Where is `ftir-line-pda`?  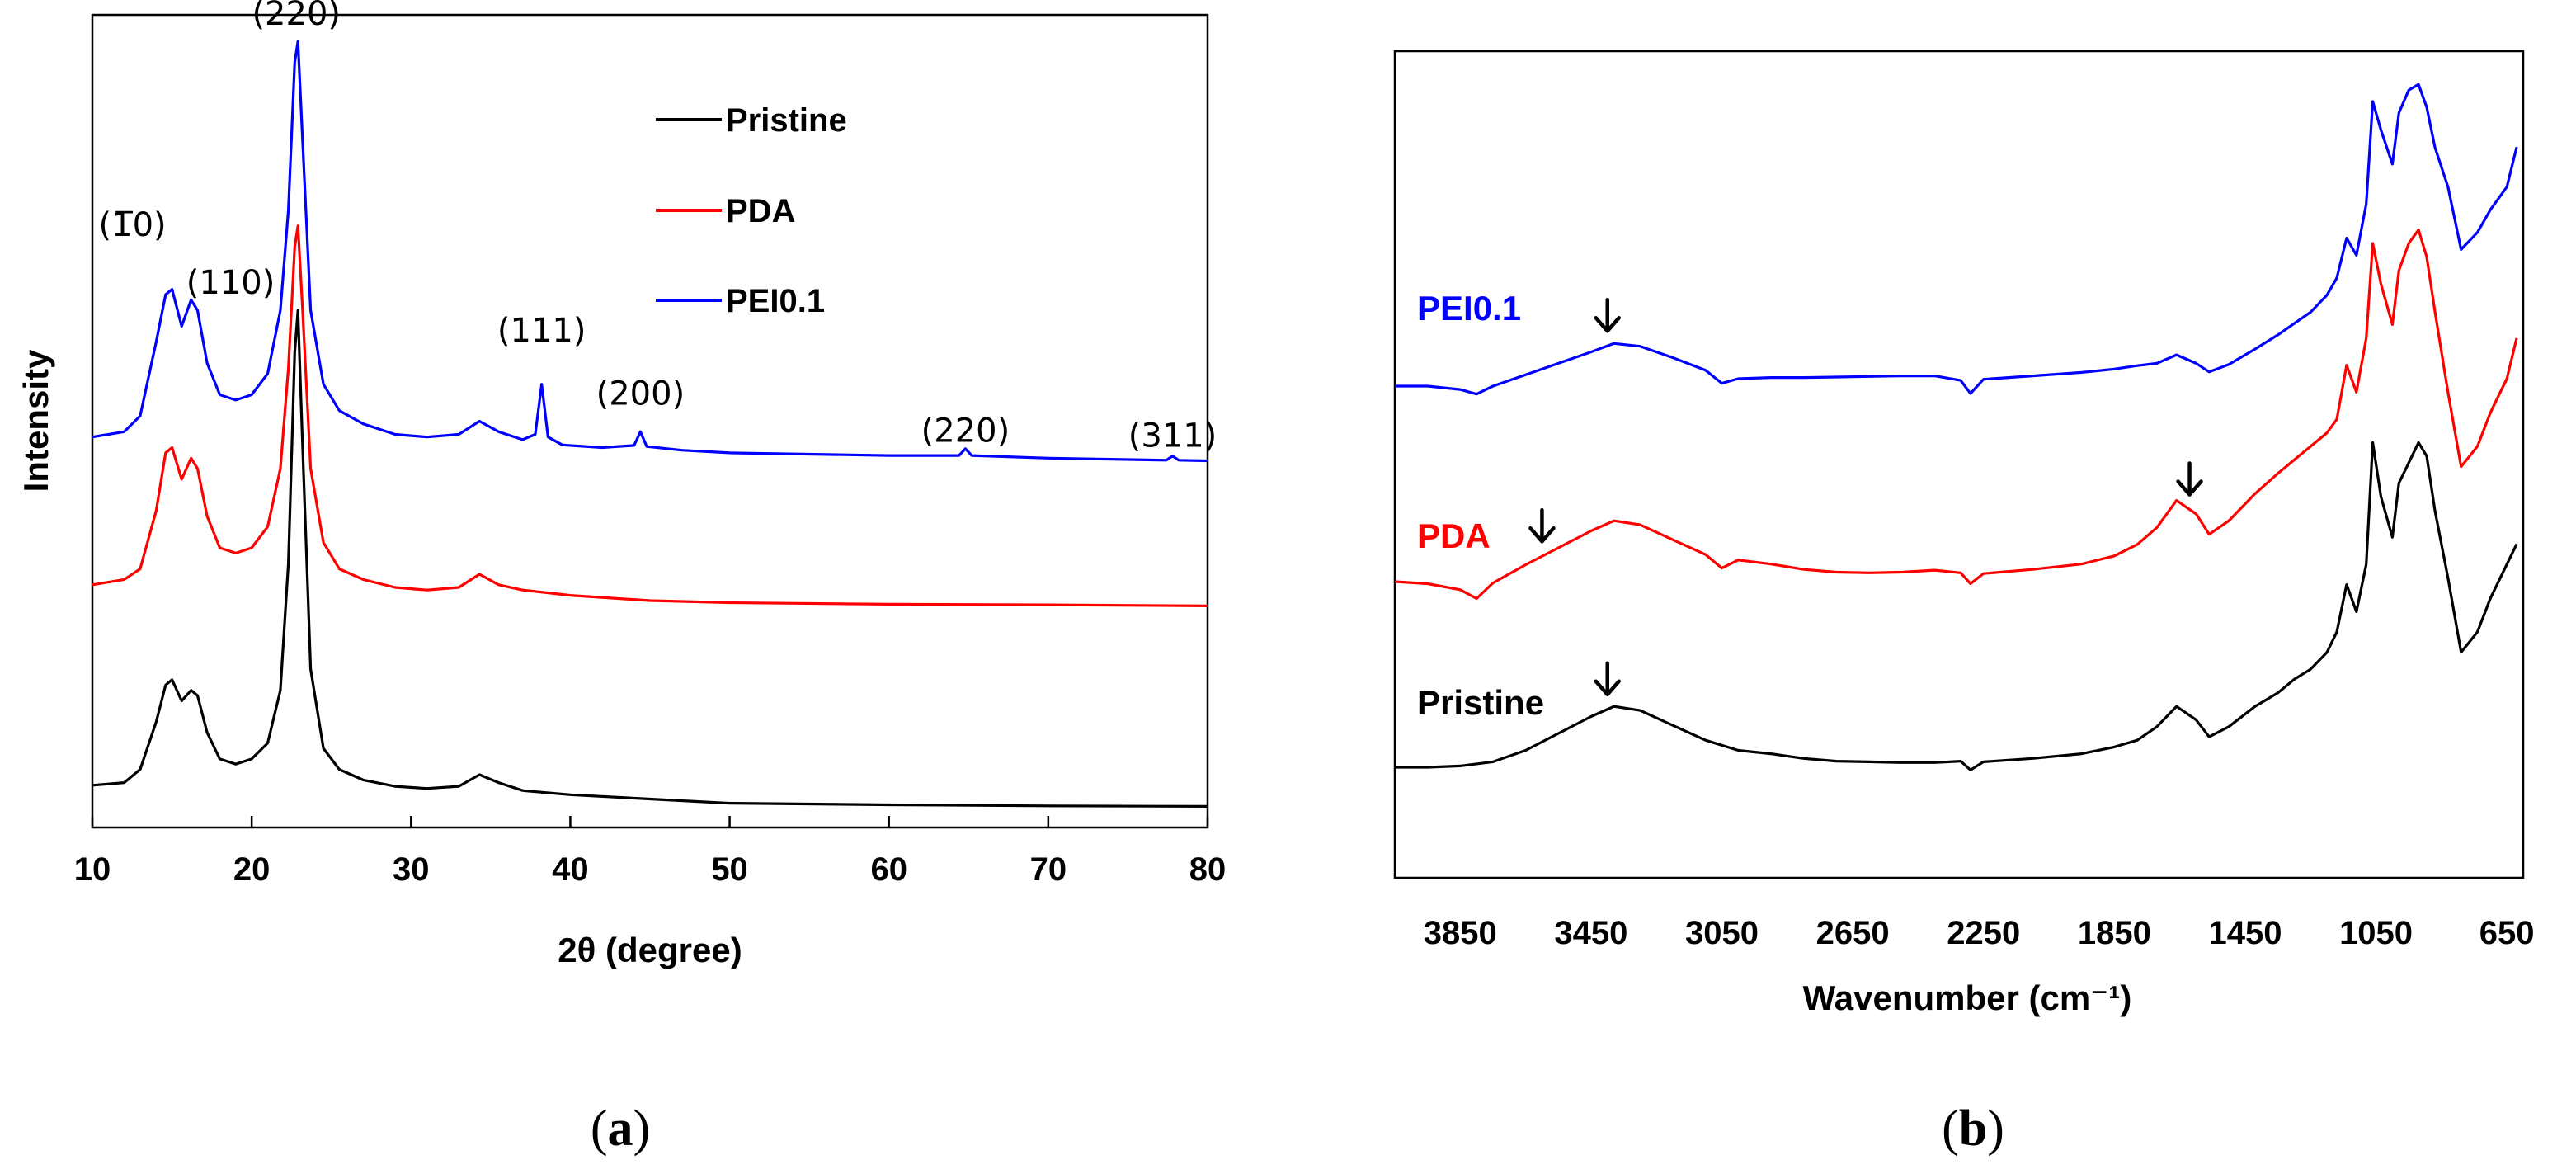
ftir-line-pda is located at coordinates (1956, 415).